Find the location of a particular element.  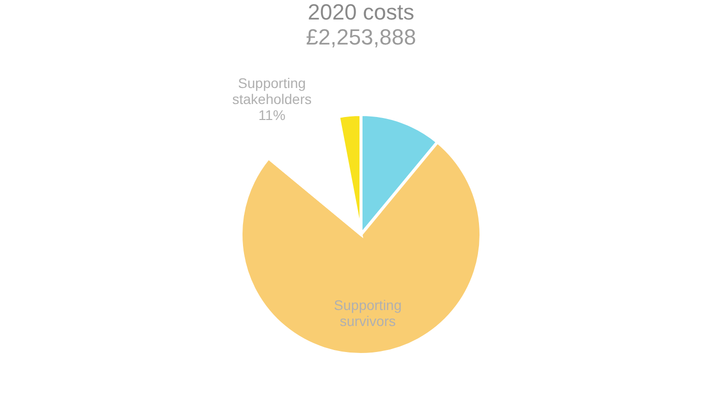

chart-title: 2020 costs is located at coordinates (361, 12).